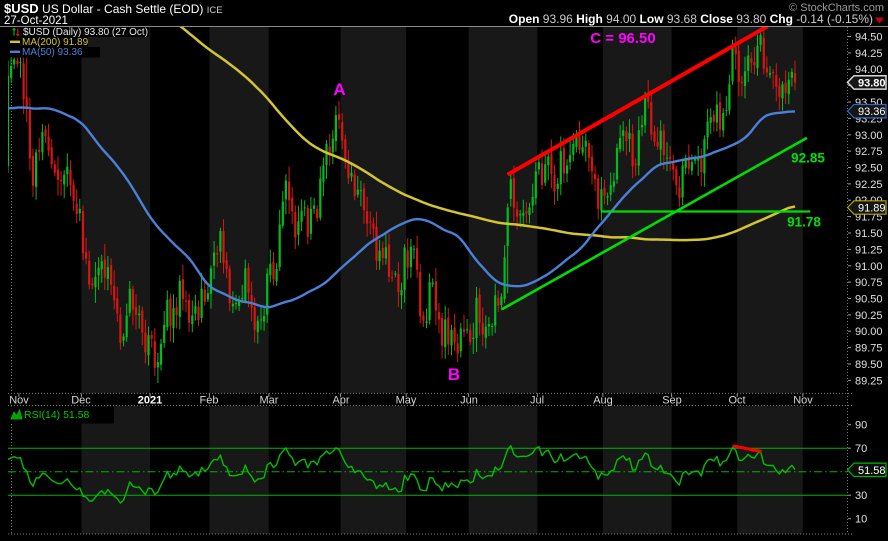 This screenshot has height=541, width=888. What do you see at coordinates (269, 401) in the screenshot?
I see `svg-text: Mar` at bounding box center [269, 401].